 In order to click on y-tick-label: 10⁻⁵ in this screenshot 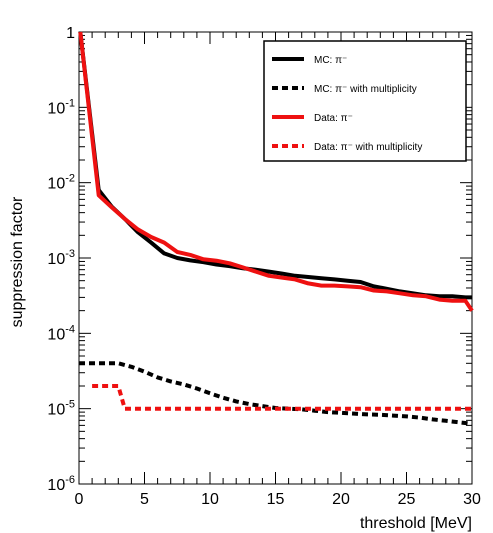, I will do `click(61, 409)`.